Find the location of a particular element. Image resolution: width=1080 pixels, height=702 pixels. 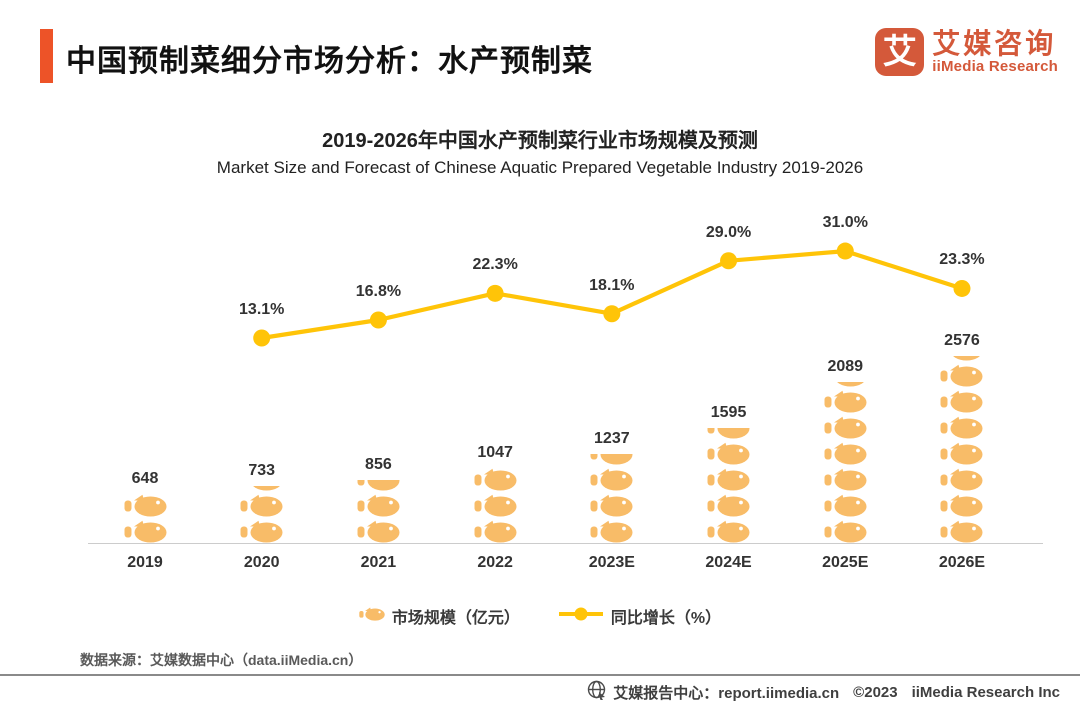

bar-value-label: 2576 is located at coordinates (962, 341).